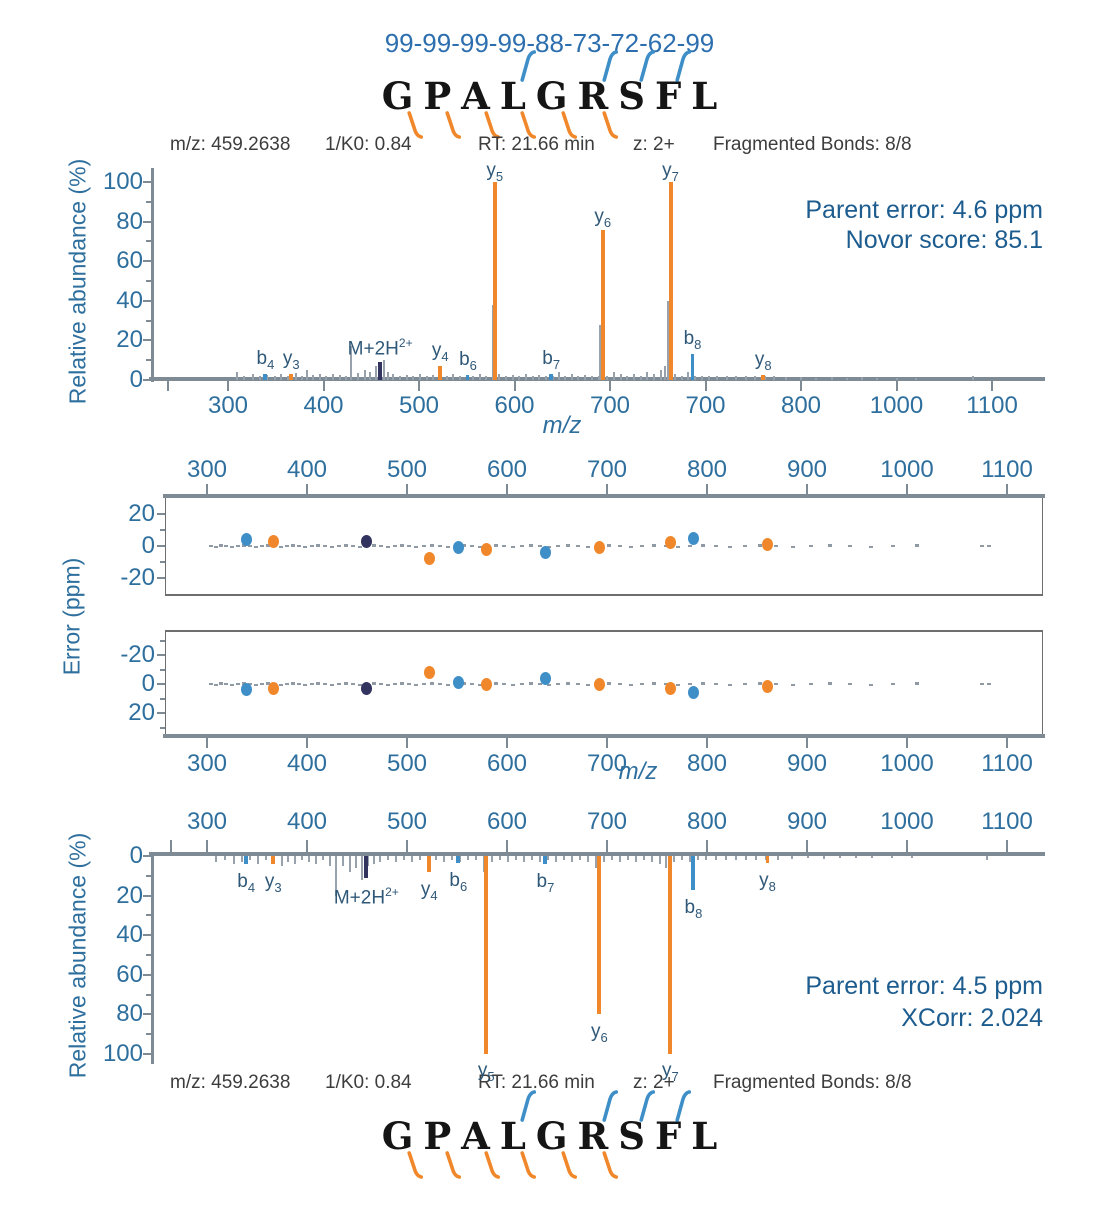 This screenshot has width=1099, height=1209. Describe the element at coordinates (137, 577) in the screenshot. I see `y-tick-label: -20` at that location.